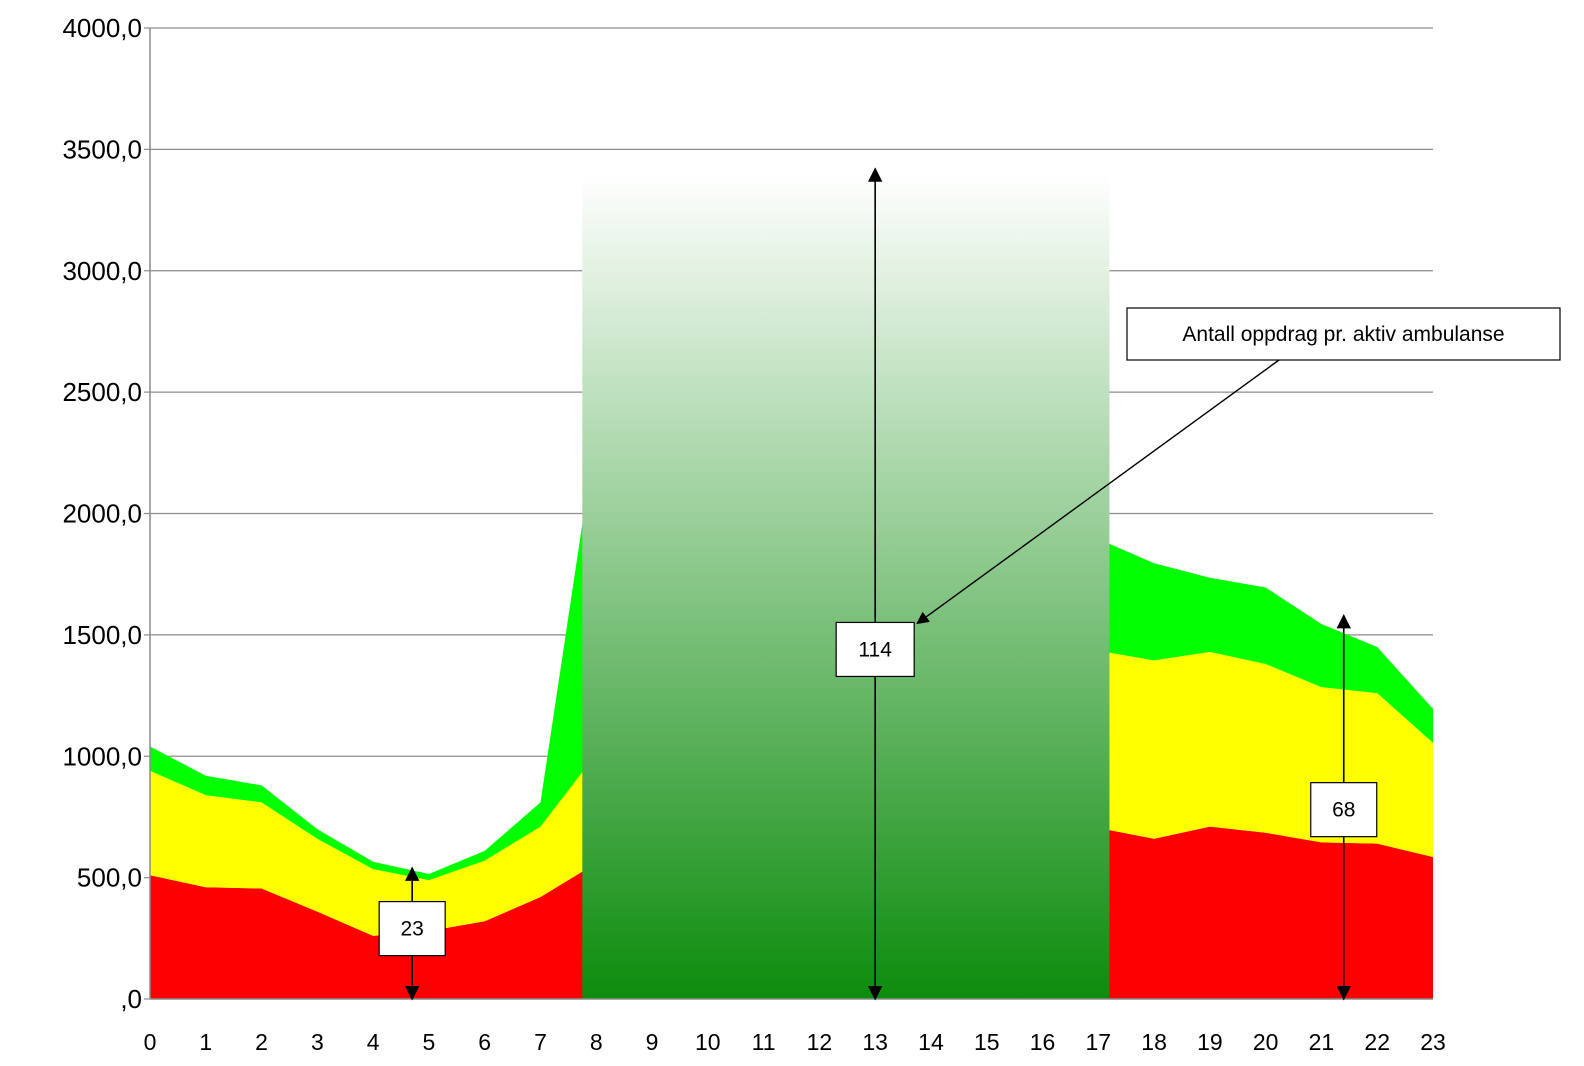 Image resolution: width=1584 pixels, height=1066 pixels. I want to click on x-tick-label-15: 15, so click(987, 1042).